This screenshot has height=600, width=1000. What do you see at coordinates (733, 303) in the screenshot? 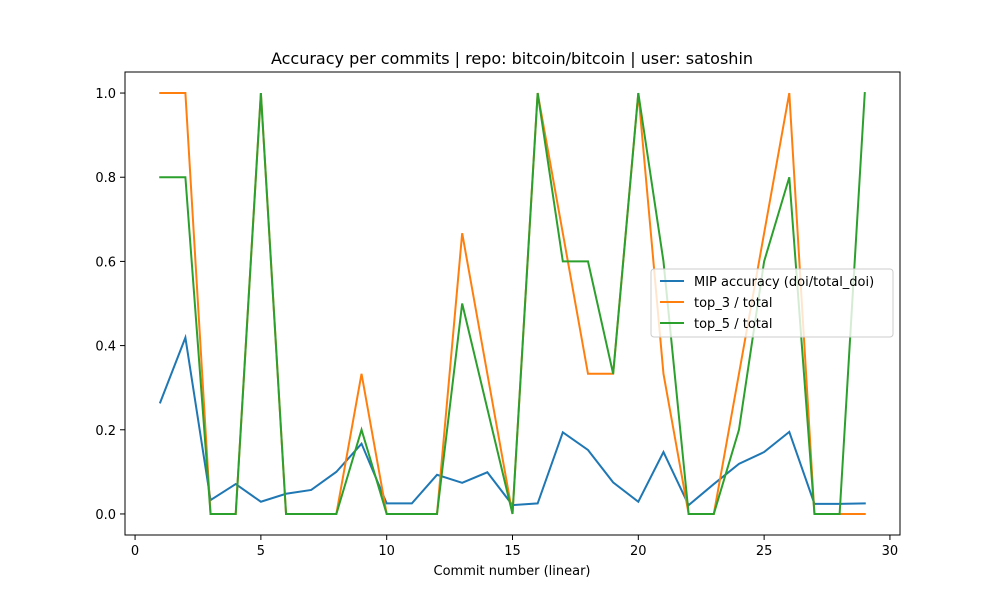
I see `legend-label-2: top_3 / total` at bounding box center [733, 303].